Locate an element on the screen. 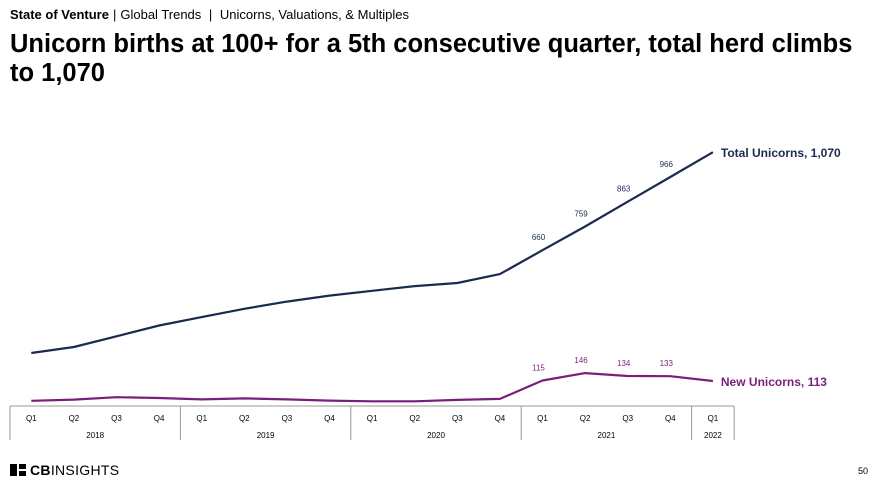 Image resolution: width=880 pixels, height=487 pixels. year-label: 2018 is located at coordinates (95, 435).